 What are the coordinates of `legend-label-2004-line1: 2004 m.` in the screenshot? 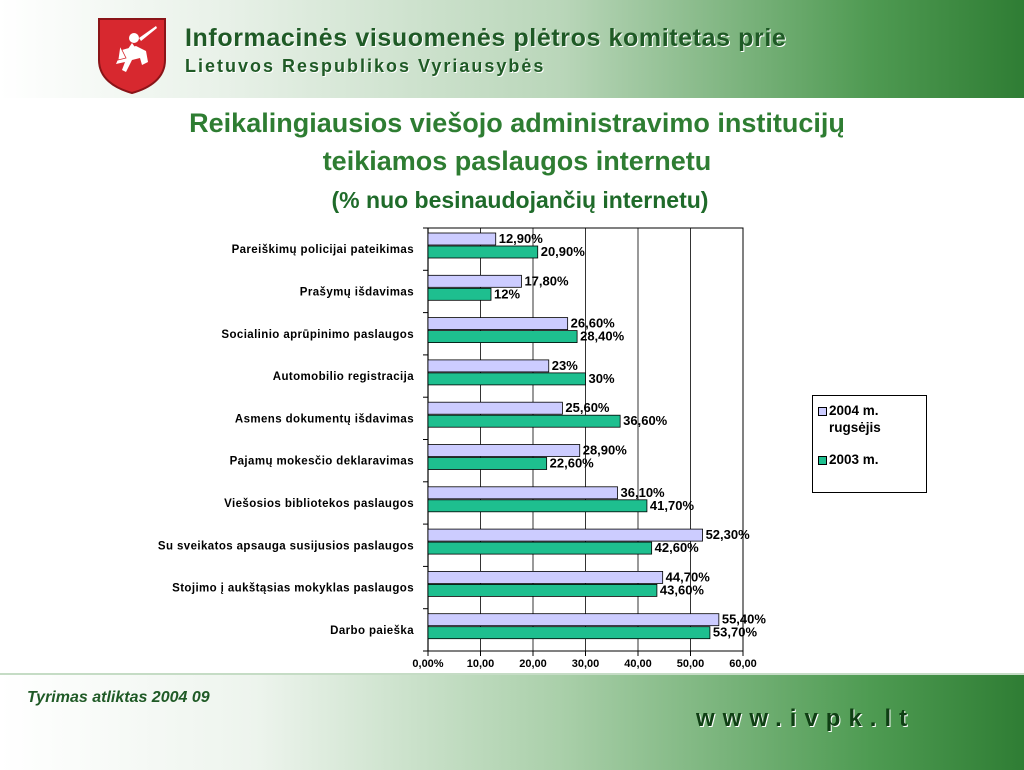 It's located at (854, 410).